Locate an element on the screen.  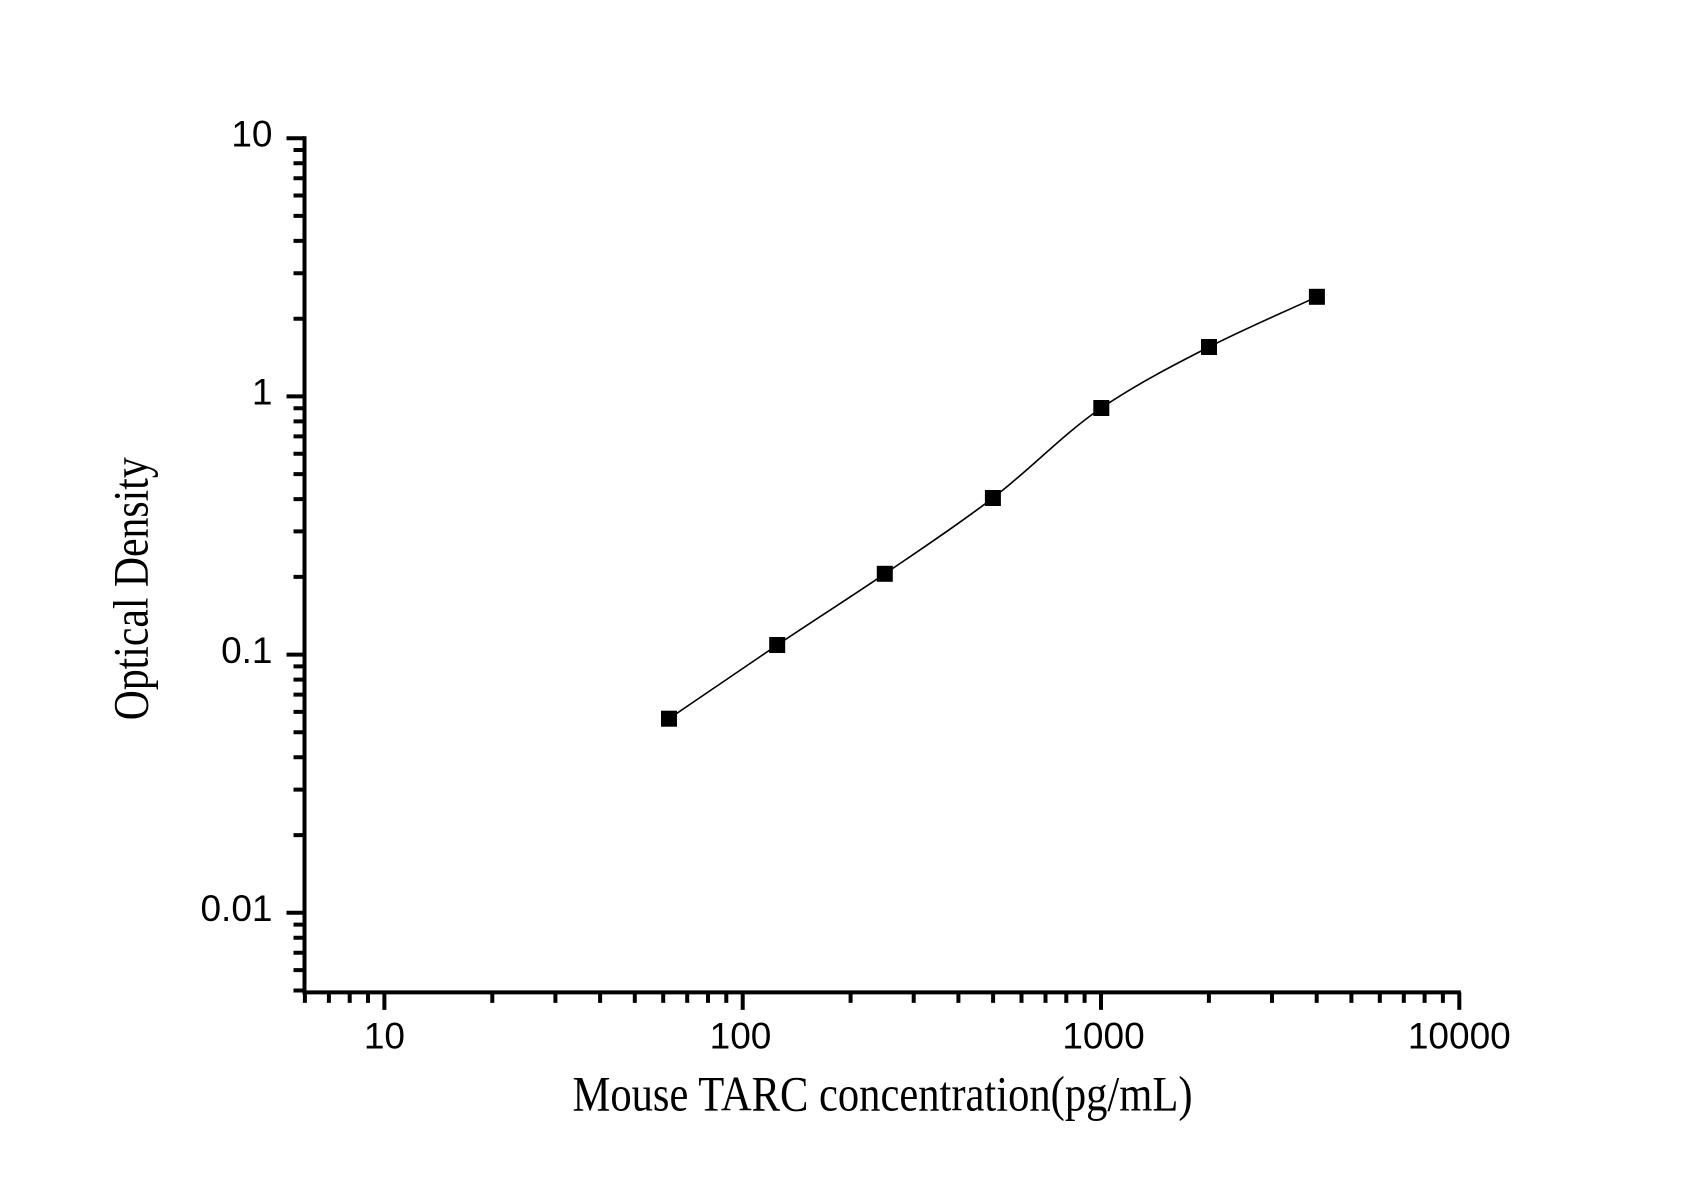
svg-text: 10000 is located at coordinates (1459, 1036).